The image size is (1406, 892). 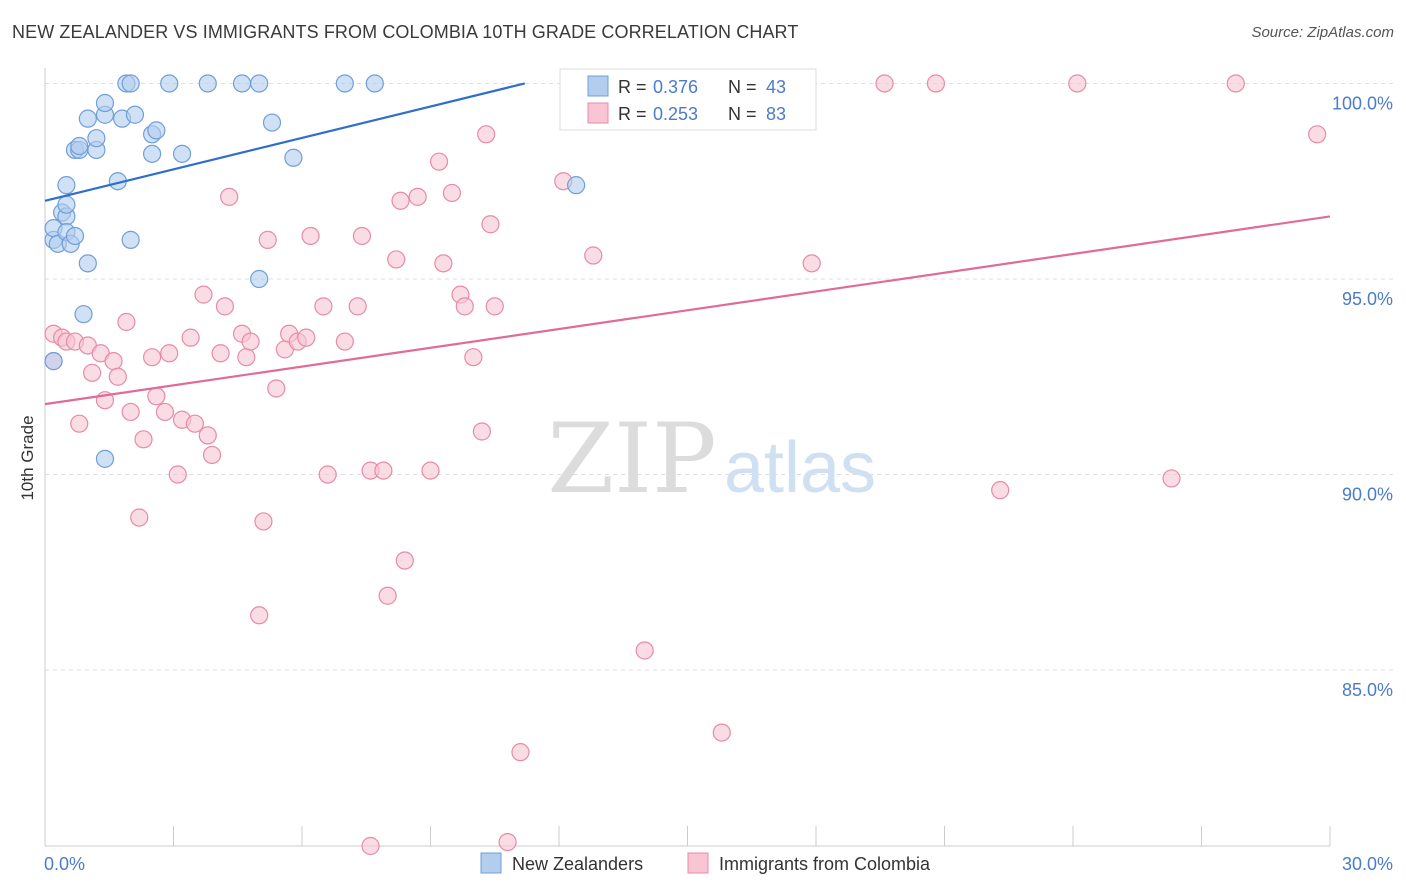 I want to click on stats-r-label-blue: R =, so click(x=632, y=87).